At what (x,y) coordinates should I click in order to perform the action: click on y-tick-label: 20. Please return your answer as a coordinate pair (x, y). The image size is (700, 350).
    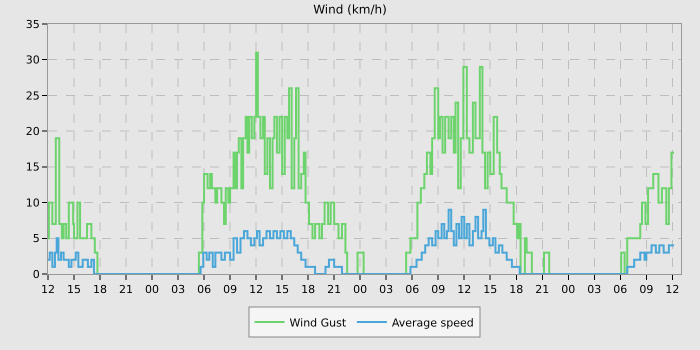
    Looking at the image, I should click on (33, 131).